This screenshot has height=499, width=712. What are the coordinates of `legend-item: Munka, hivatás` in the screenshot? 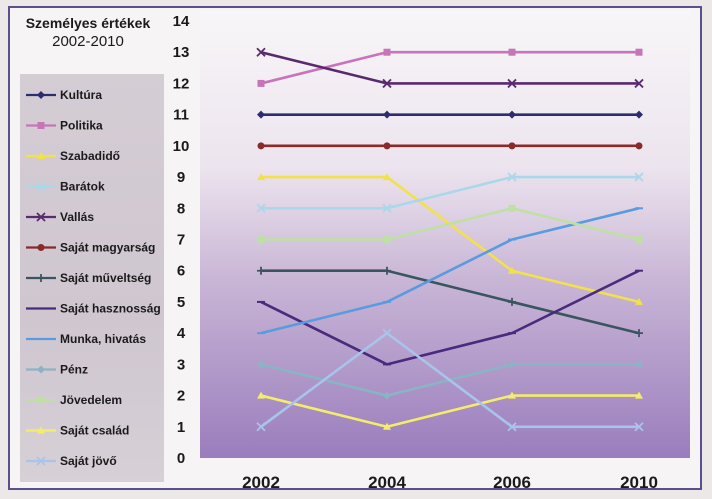 It's located at (86, 339).